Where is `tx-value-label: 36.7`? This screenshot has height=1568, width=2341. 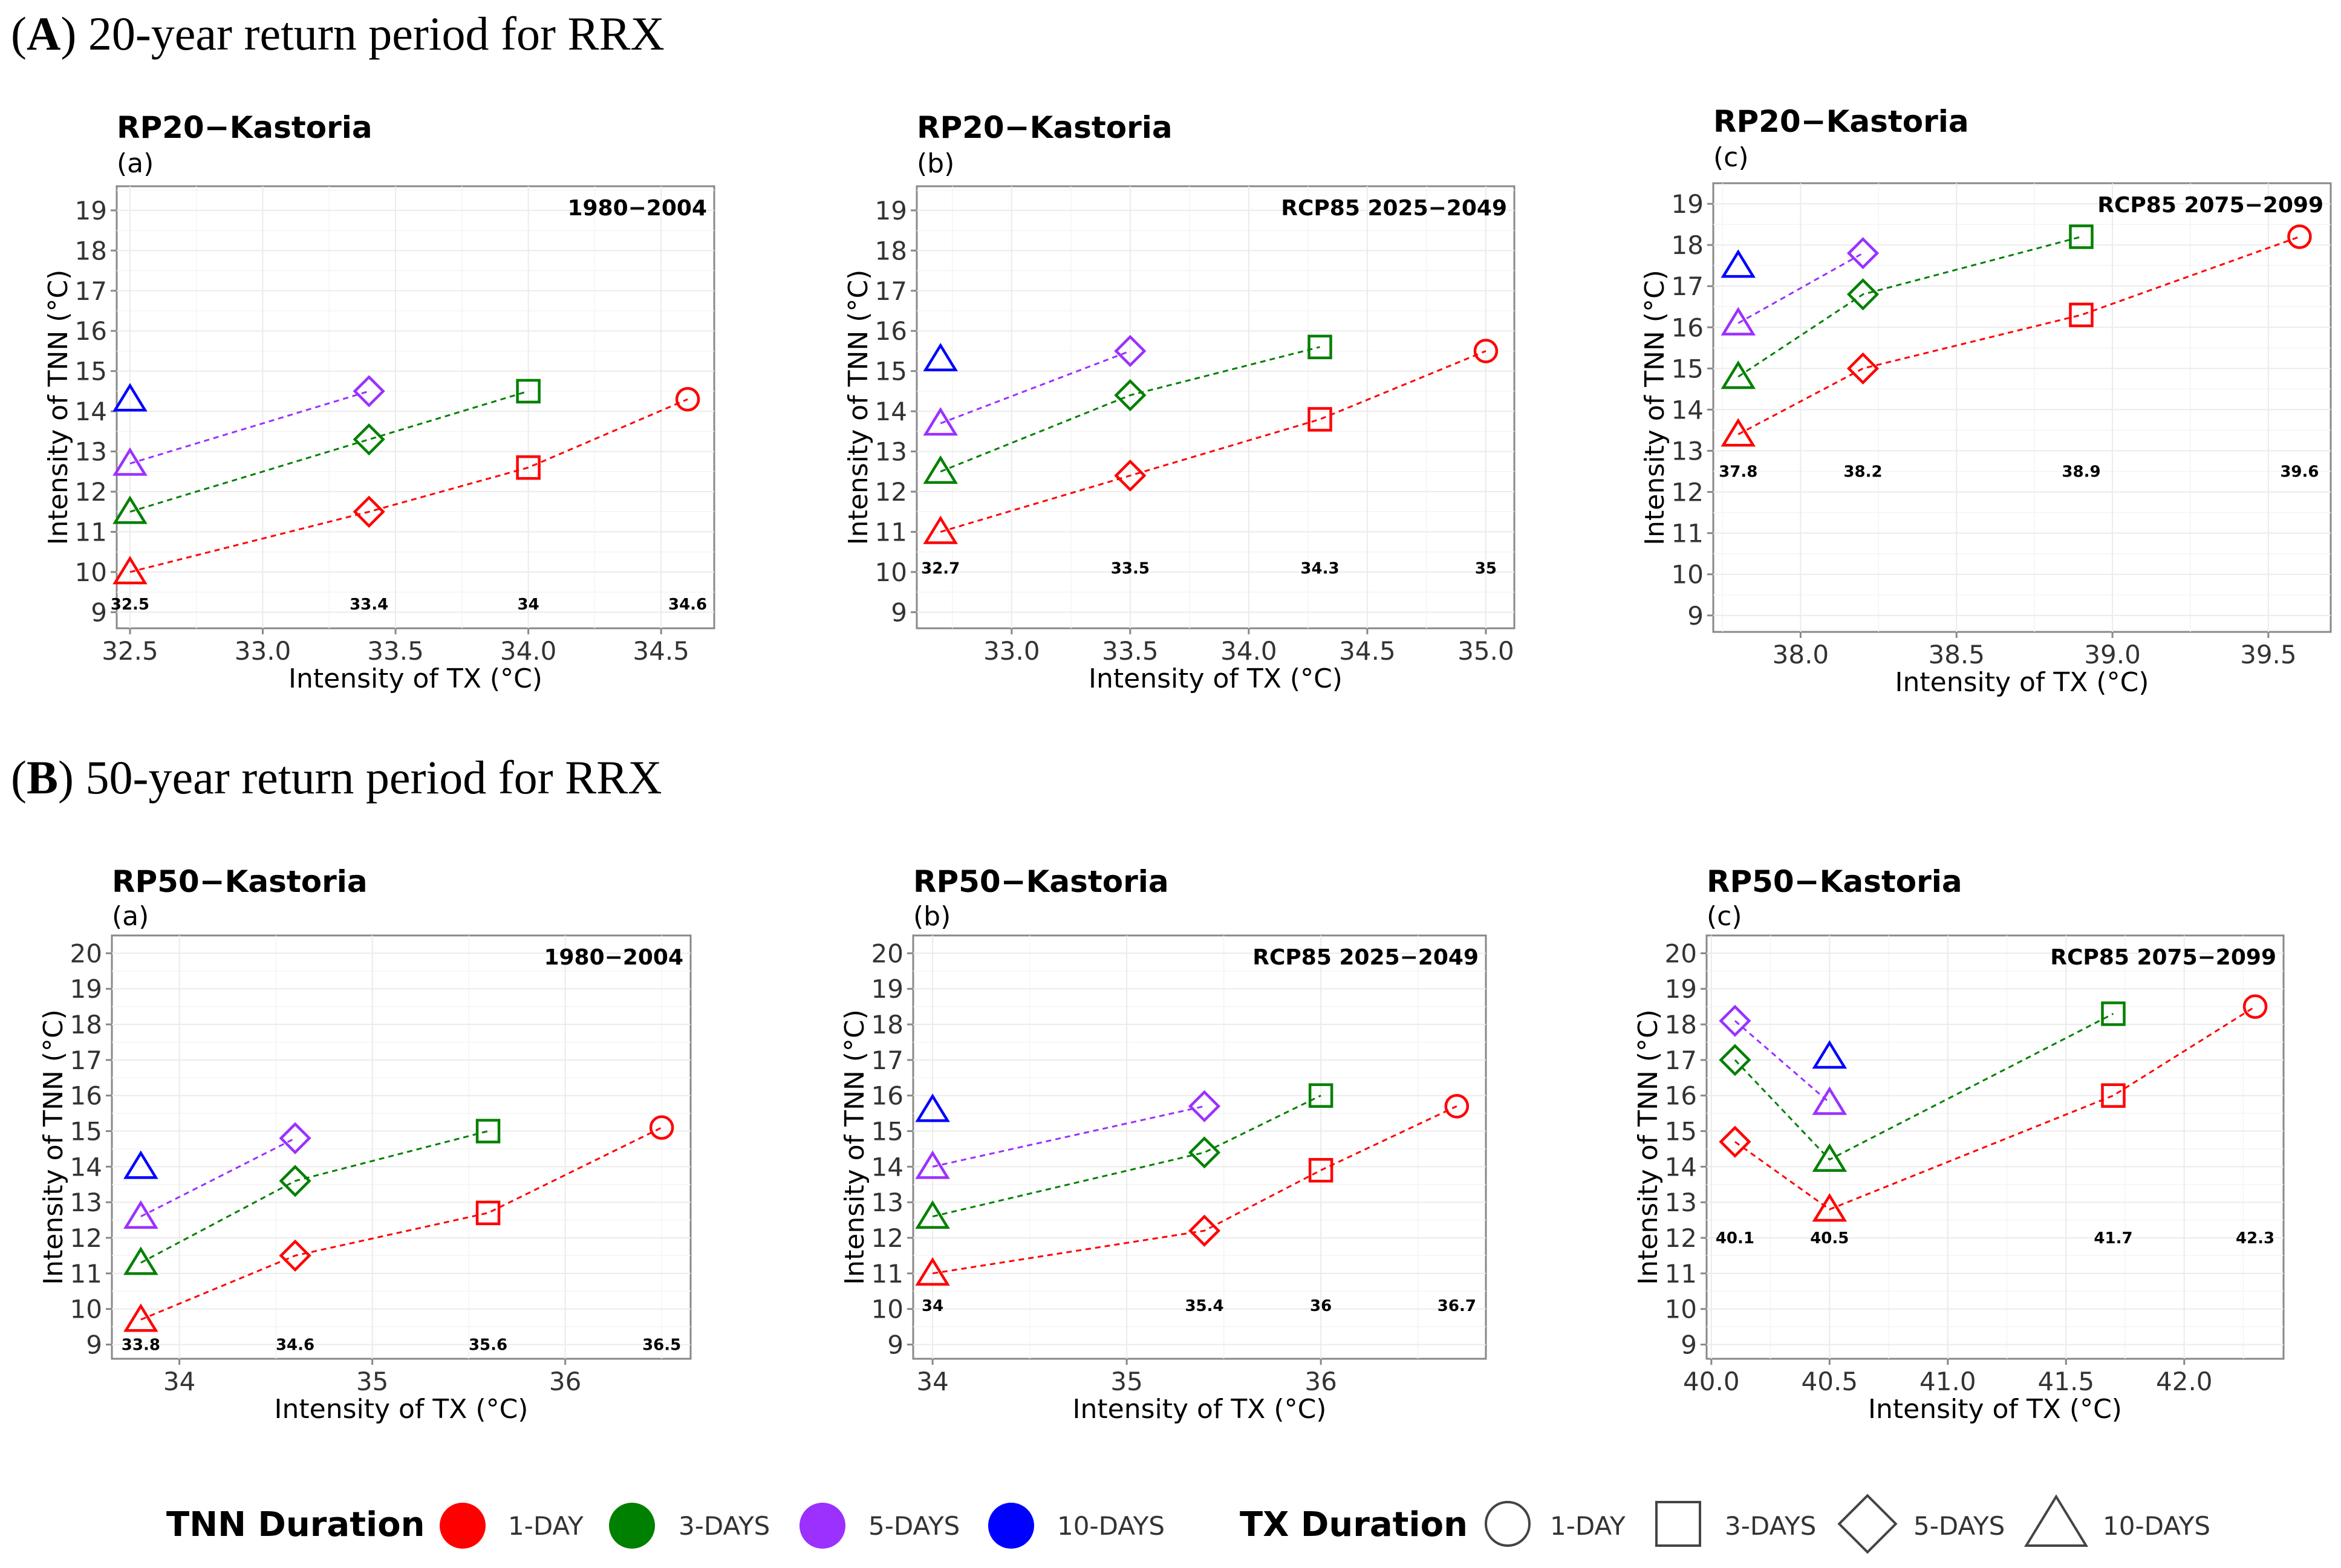
tx-value-label: 36.7 is located at coordinates (1456, 1306).